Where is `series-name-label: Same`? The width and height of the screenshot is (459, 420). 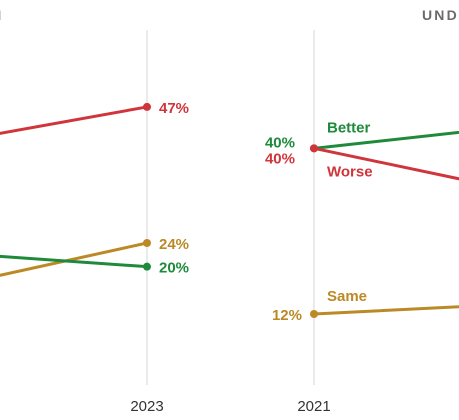
series-name-label: Same is located at coordinates (347, 296).